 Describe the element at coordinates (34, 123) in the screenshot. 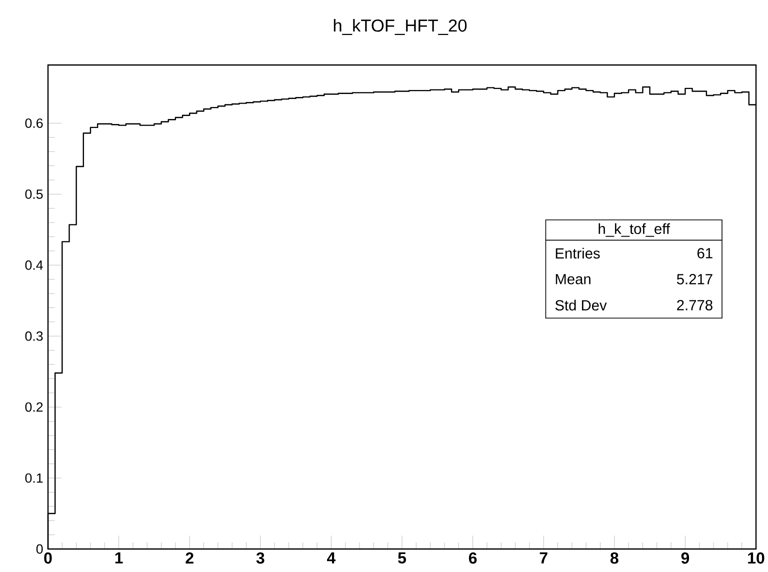

I see `y-tick-label: 0.6` at that location.